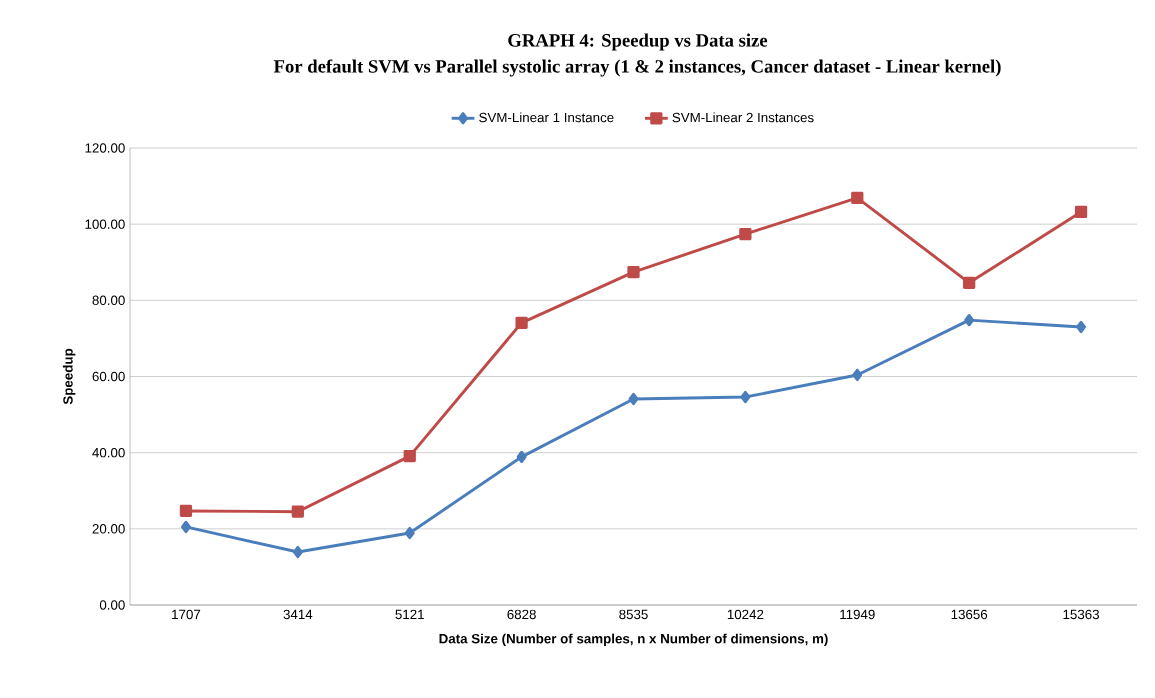 The height and width of the screenshot is (698, 1155). What do you see at coordinates (69, 376) in the screenshot?
I see `y-axis-title: Speedup` at bounding box center [69, 376].